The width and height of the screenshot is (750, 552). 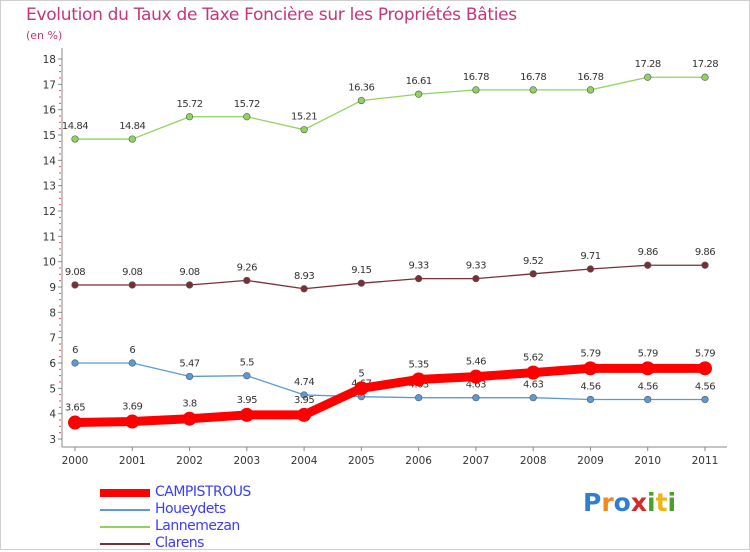 I want to click on data-label: 4.74, so click(x=304, y=382).